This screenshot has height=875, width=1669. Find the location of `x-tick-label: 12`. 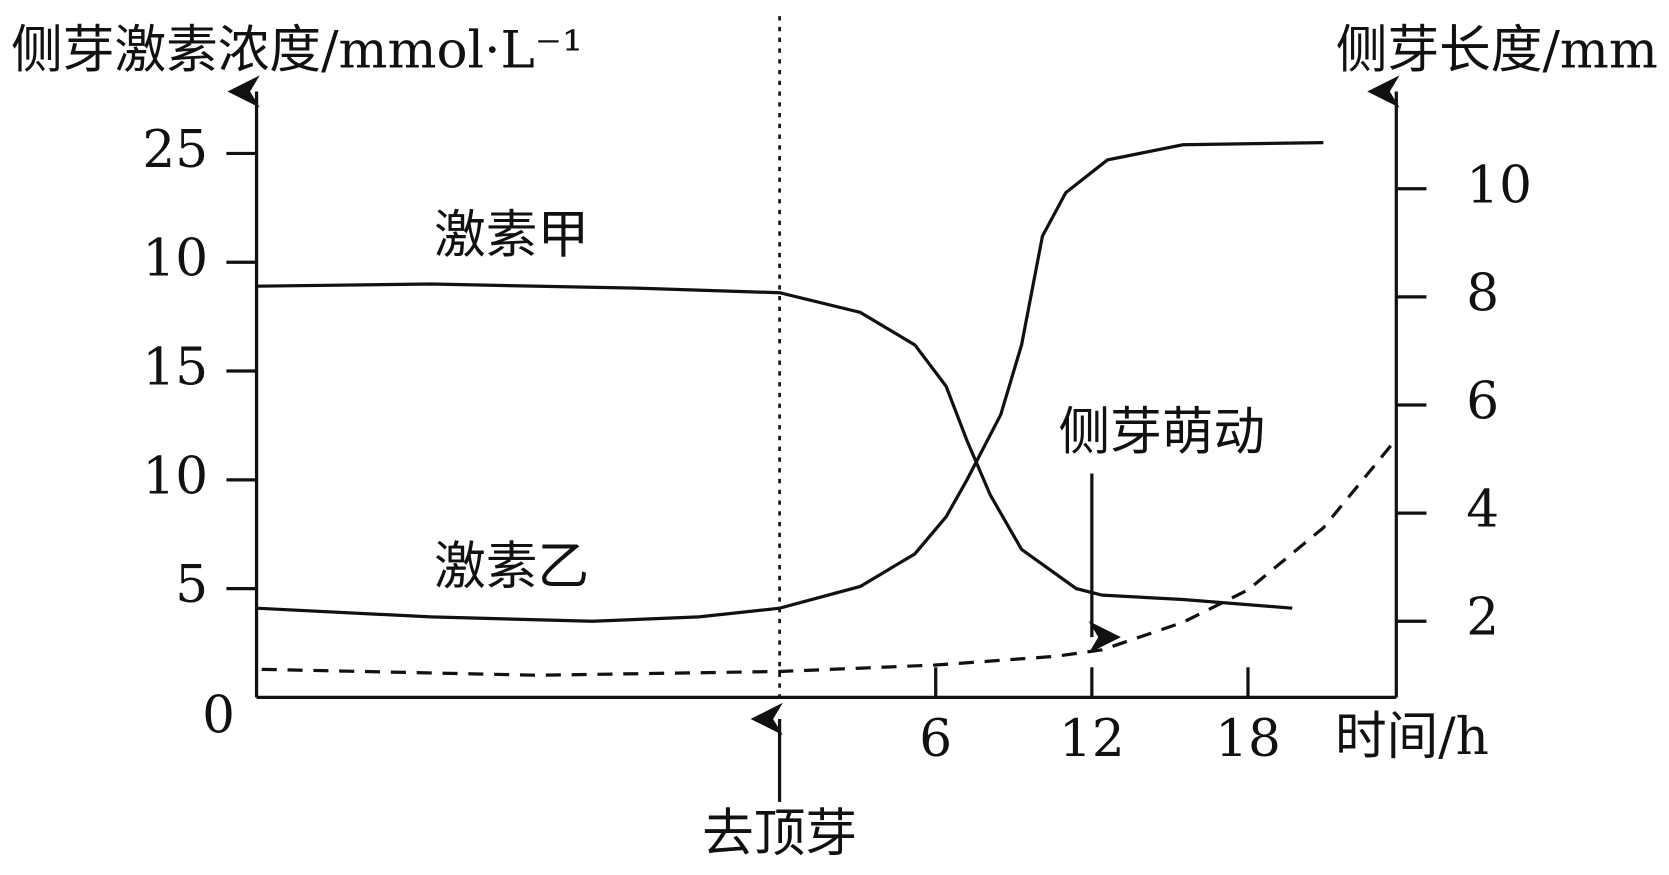

x-tick-label: 12 is located at coordinates (1092, 739).